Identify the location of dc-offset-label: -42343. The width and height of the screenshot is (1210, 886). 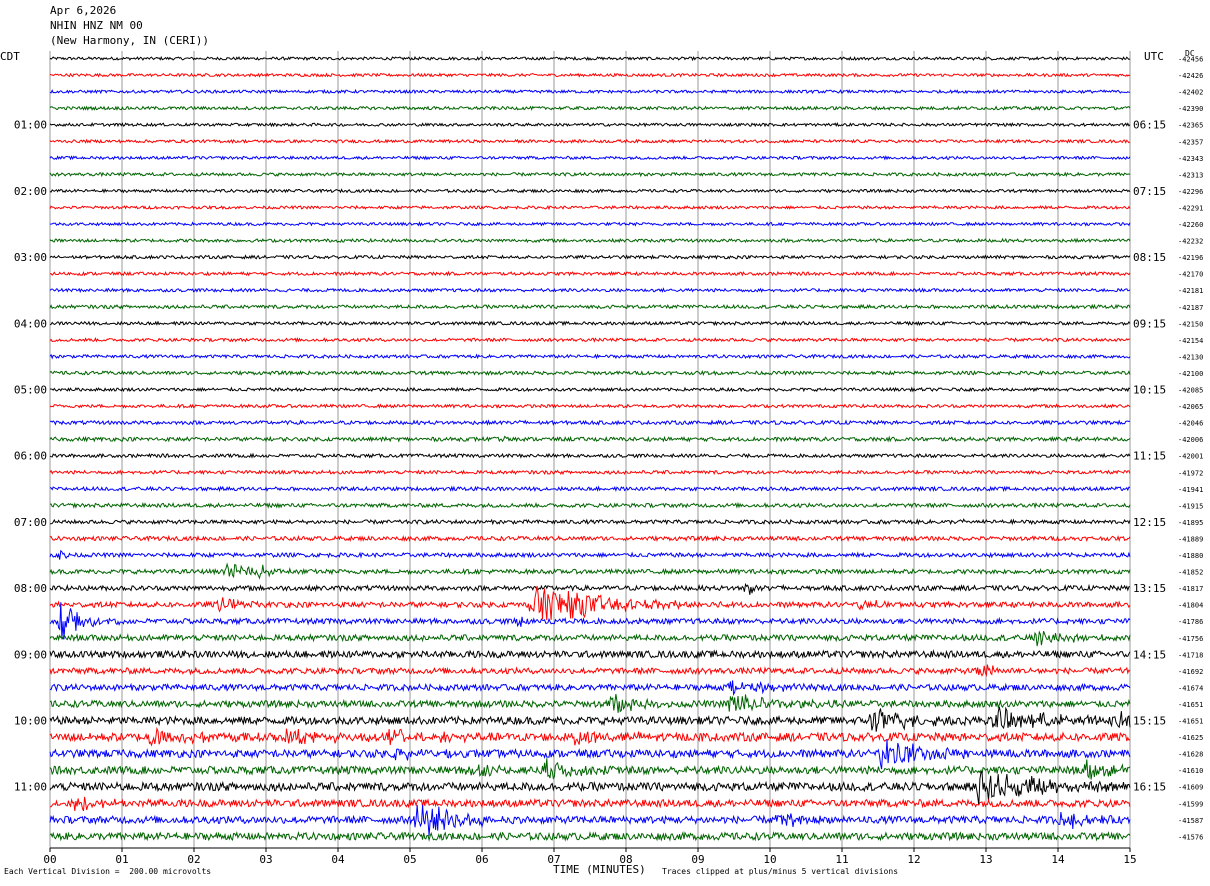
(1190, 159).